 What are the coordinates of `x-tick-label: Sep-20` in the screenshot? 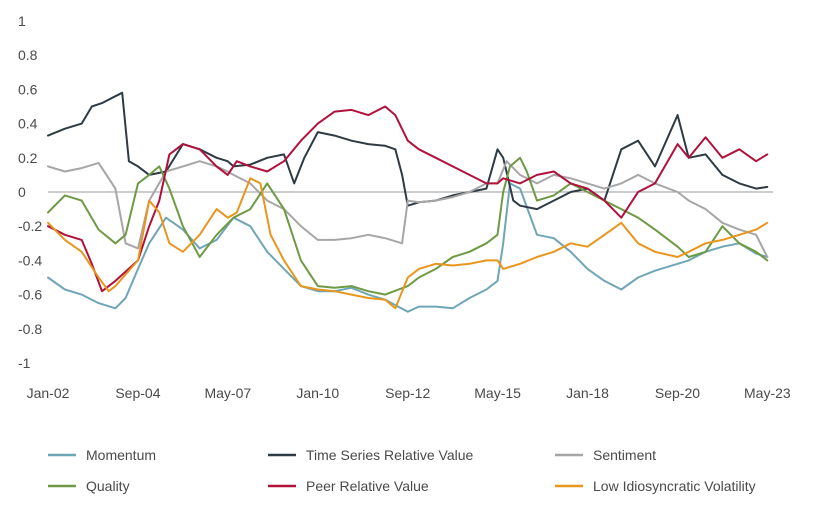 It's located at (677, 393).